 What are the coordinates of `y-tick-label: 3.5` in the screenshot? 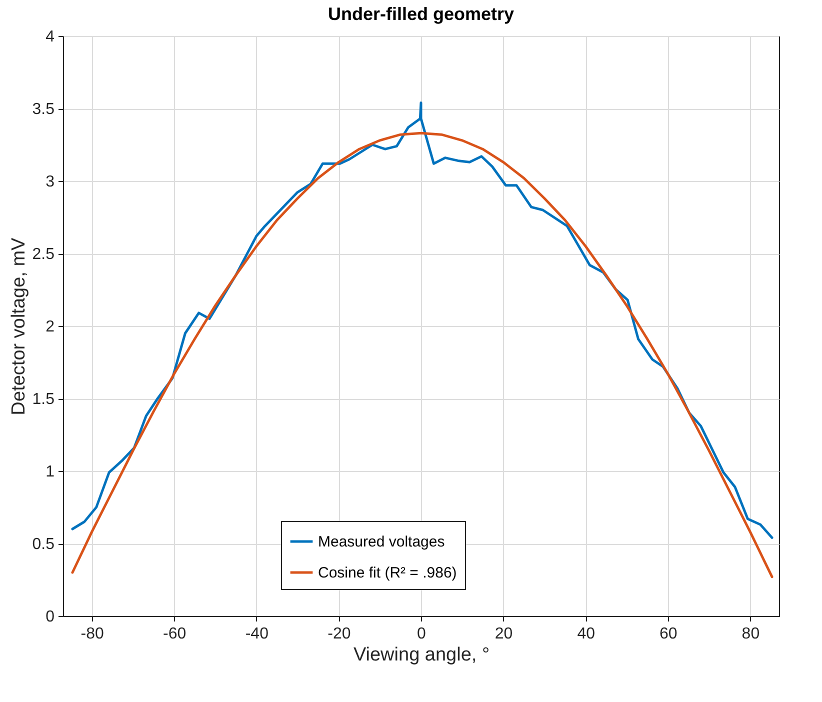 It's located at (43, 109).